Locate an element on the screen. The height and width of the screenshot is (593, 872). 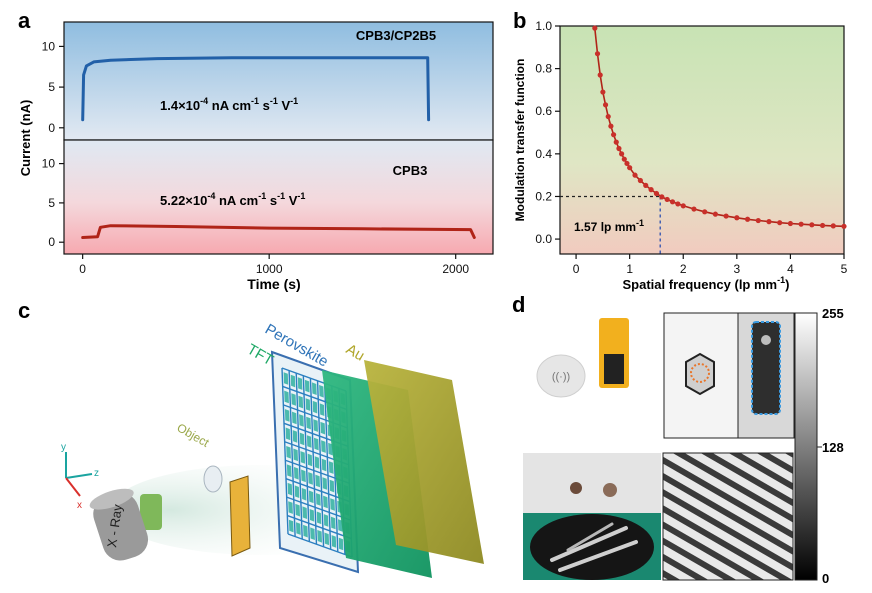
photo-dish is located at coordinates (592, 547).